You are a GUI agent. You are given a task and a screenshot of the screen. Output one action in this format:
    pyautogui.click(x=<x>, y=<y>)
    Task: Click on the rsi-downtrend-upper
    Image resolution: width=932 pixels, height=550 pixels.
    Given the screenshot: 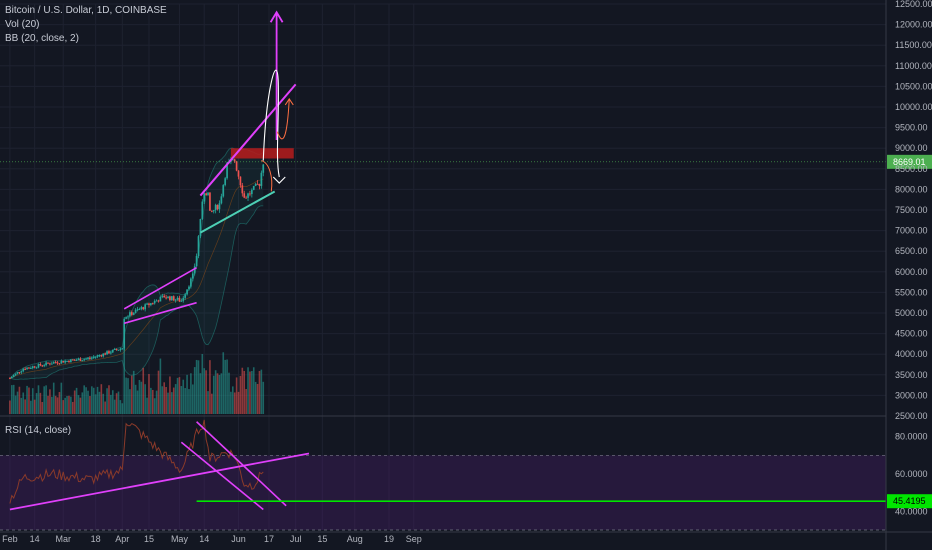 What is the action you would take?
    pyautogui.click(x=241, y=464)
    